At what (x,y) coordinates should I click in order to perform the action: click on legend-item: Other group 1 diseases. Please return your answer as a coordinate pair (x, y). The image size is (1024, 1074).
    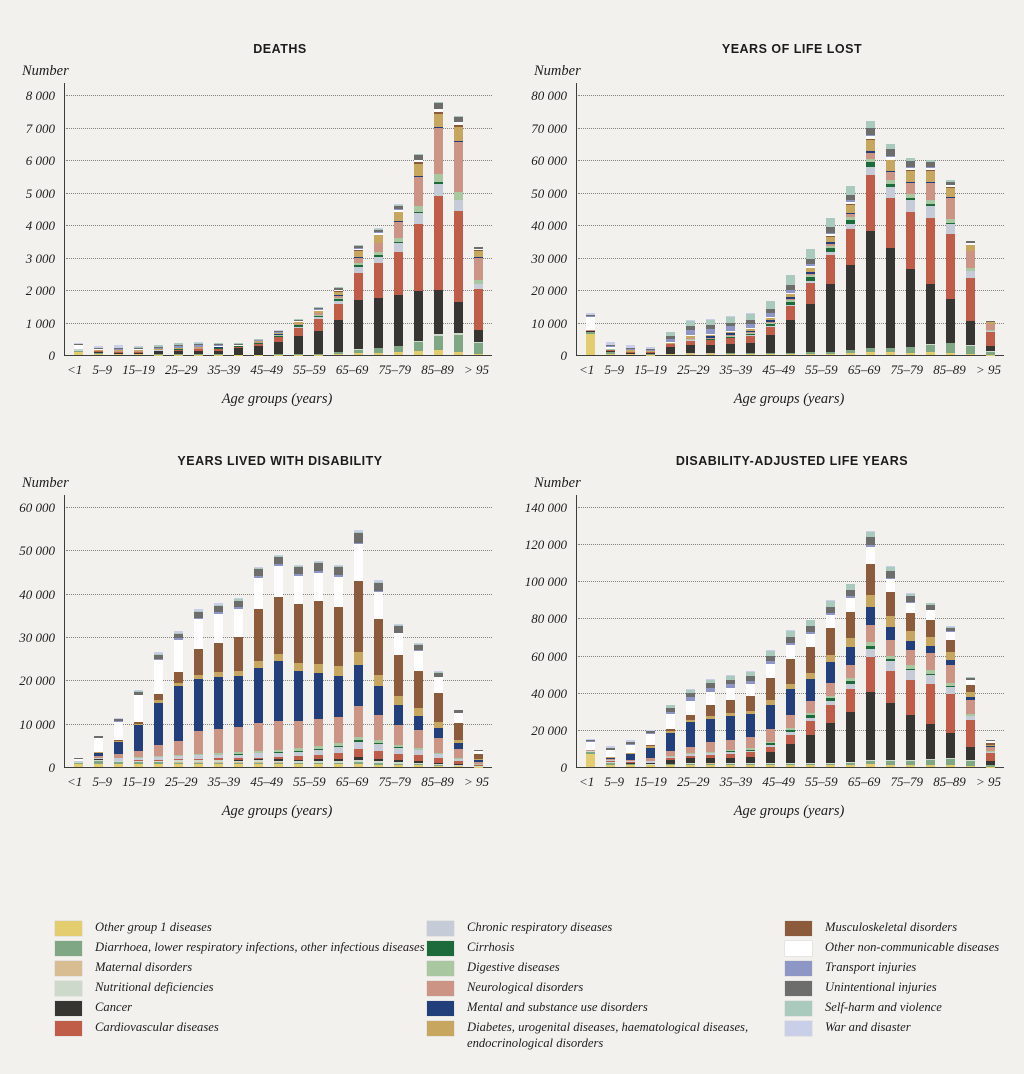
    Looking at the image, I should click on (241, 928).